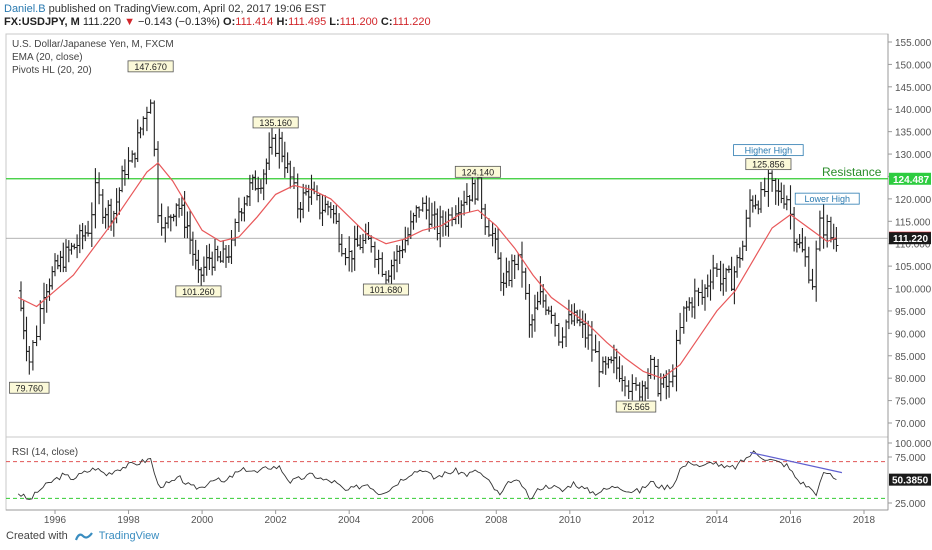 Image resolution: width=932 pixels, height=550 pixels. Describe the element at coordinates (229, 22) in the screenshot. I see `open-label: O:` at that location.